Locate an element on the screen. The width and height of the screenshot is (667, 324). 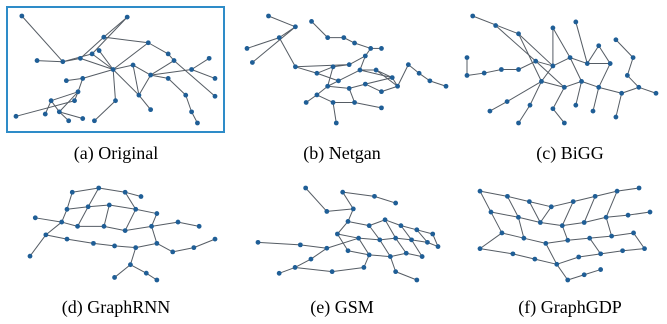
caption-netgan: (b) Netgan is located at coordinates (342, 153).